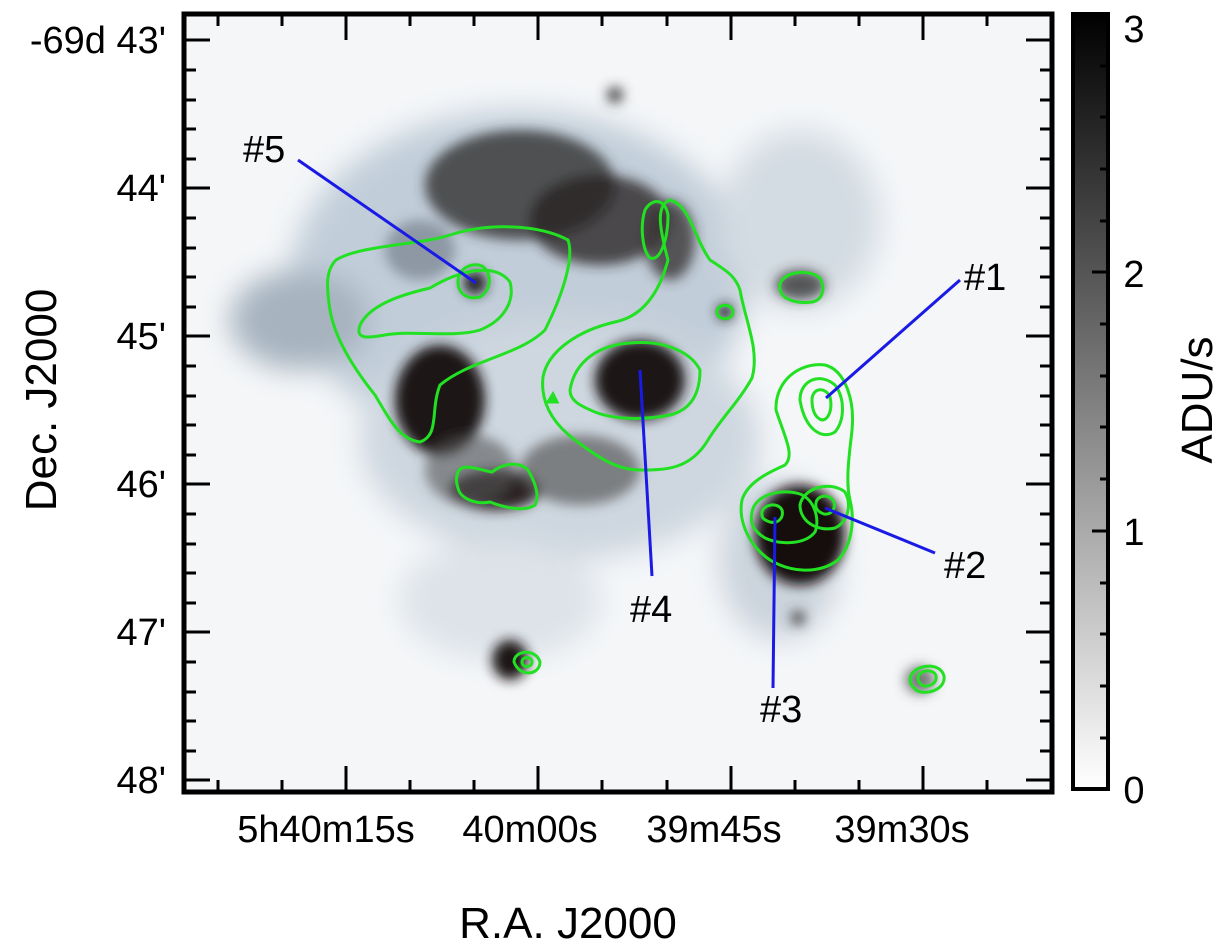 The height and width of the screenshot is (950, 1226). I want to click on contour-se-src-inner, so click(927, 678).